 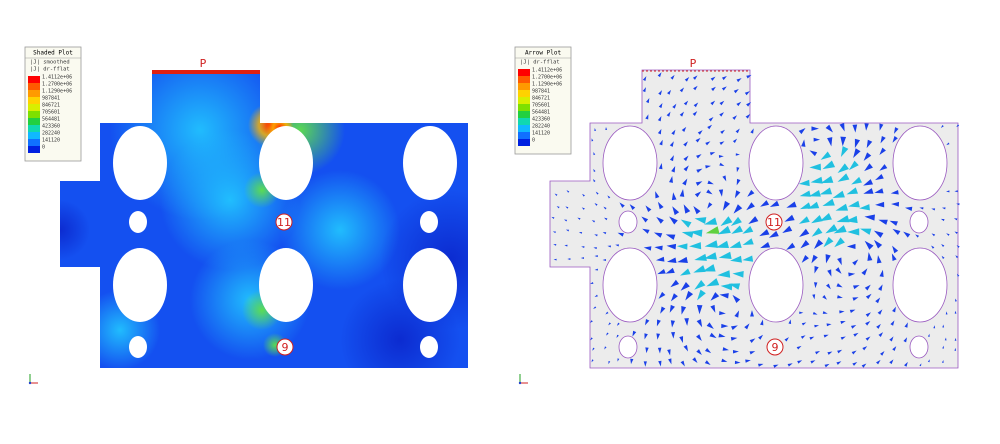 I want to click on legend-value: 564481, so click(x=541, y=113).